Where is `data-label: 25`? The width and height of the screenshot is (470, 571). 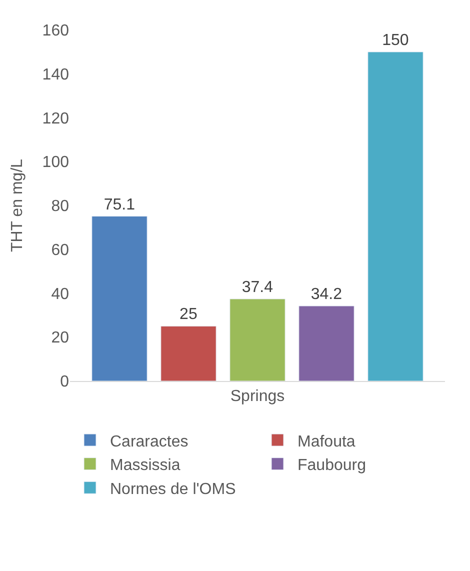
data-label: 25 is located at coordinates (189, 315).